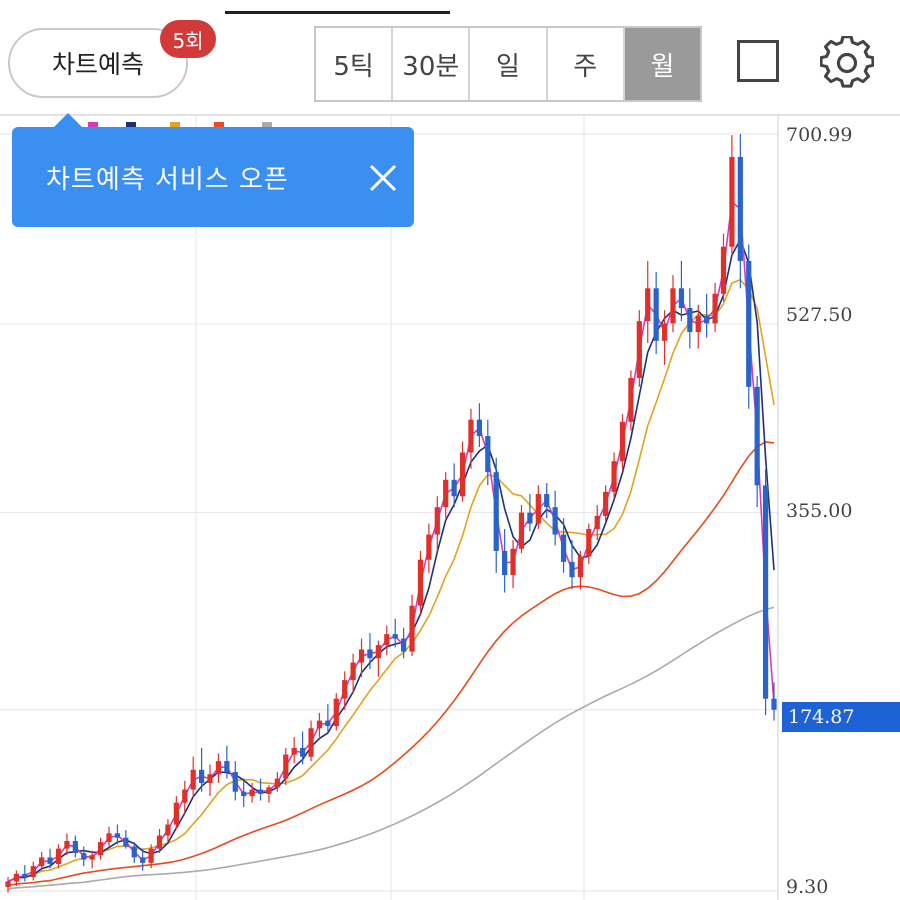 The height and width of the screenshot is (900, 900). Describe the element at coordinates (807, 887) in the screenshot. I see `price-label-bottom: 9.30` at that location.